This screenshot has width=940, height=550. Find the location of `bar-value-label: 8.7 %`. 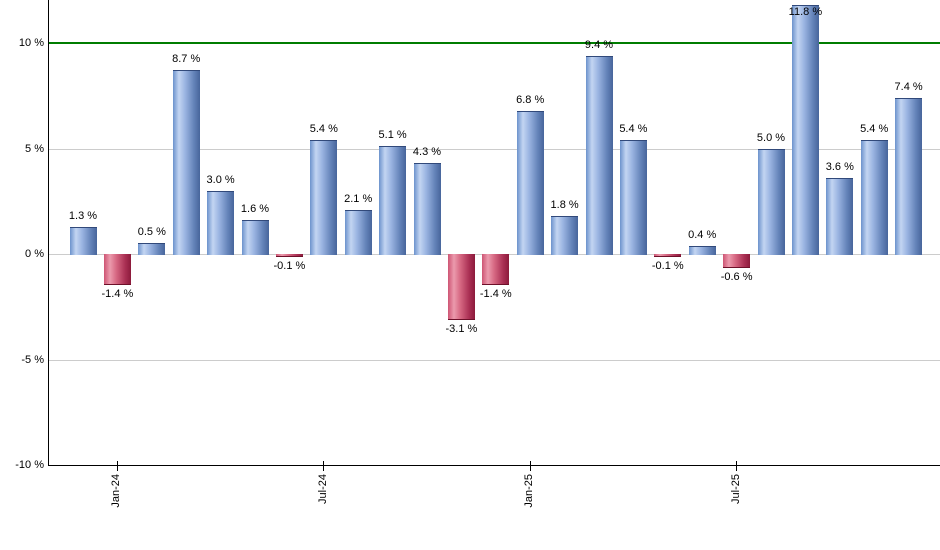

bar-value-label: 8.7 % is located at coordinates (186, 59).